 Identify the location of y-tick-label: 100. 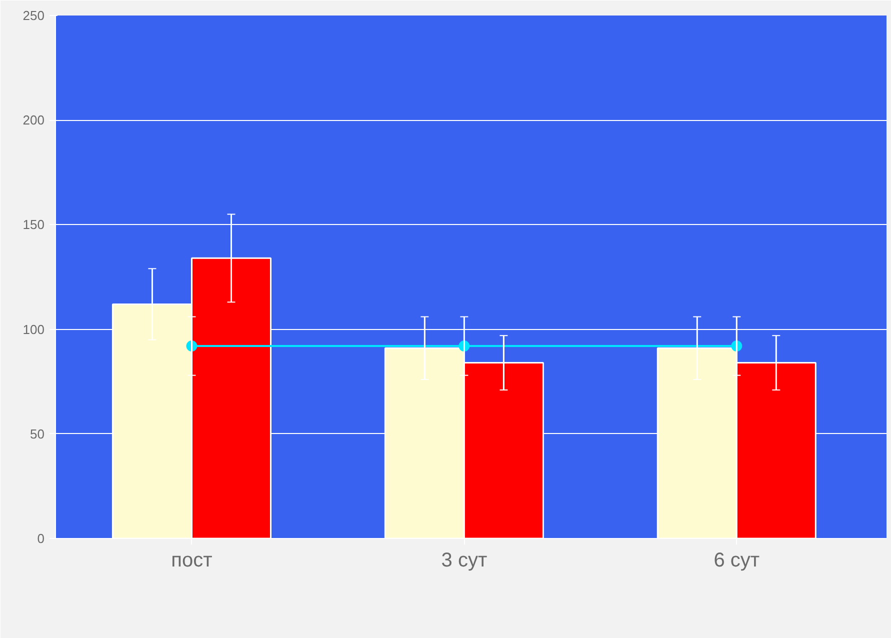
(33, 329).